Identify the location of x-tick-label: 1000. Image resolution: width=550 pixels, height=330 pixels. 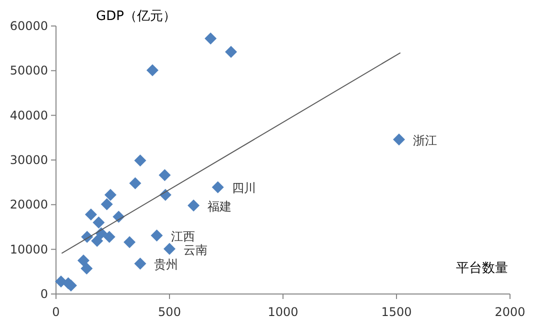
(283, 312).